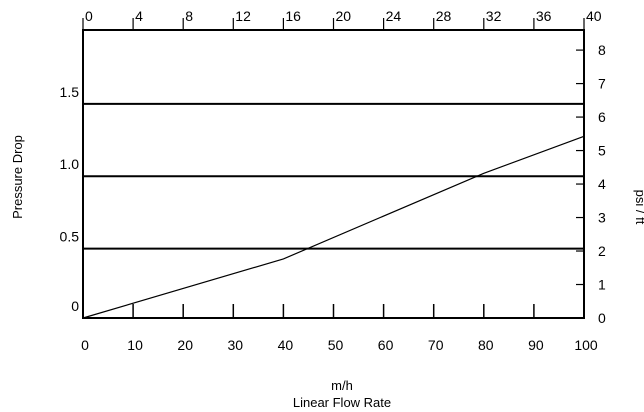  I want to click on left-axis: 0 0.5 1.0 1.5, so click(70, 199).